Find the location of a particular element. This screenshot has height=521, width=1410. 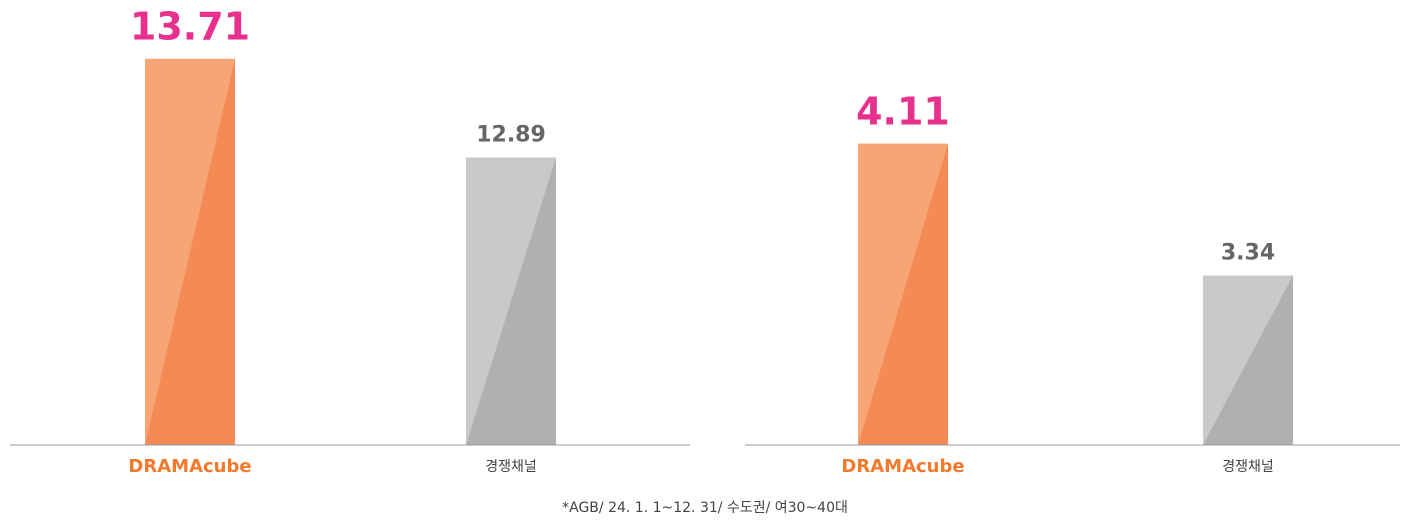

footnote: *AGB/ 24. 1. 1~12. 31/ 수도권/ 여30~40대 is located at coordinates (705, 508).